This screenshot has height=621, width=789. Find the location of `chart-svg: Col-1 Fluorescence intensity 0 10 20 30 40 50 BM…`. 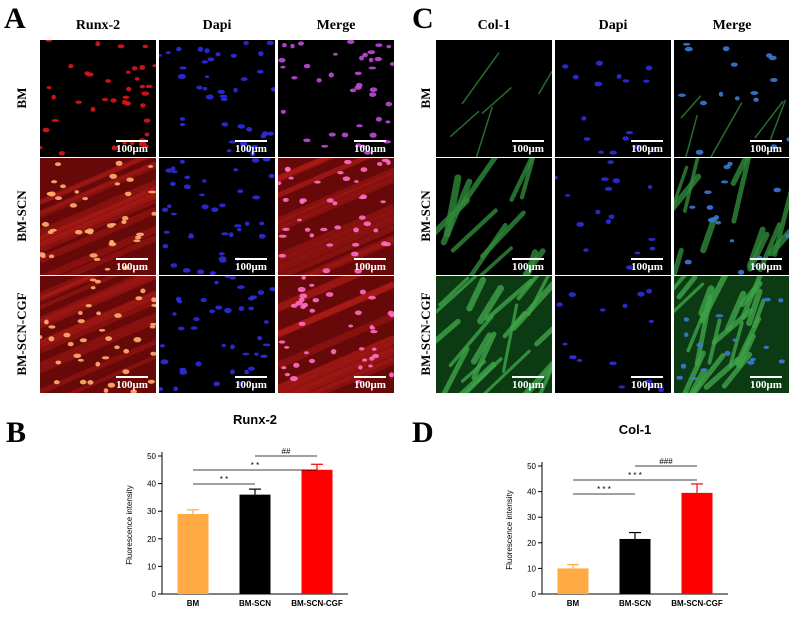

chart-svg: Col-1 Fluorescence intensity 0 10 20 30 40 50 BM… is located at coordinates (616, 515).